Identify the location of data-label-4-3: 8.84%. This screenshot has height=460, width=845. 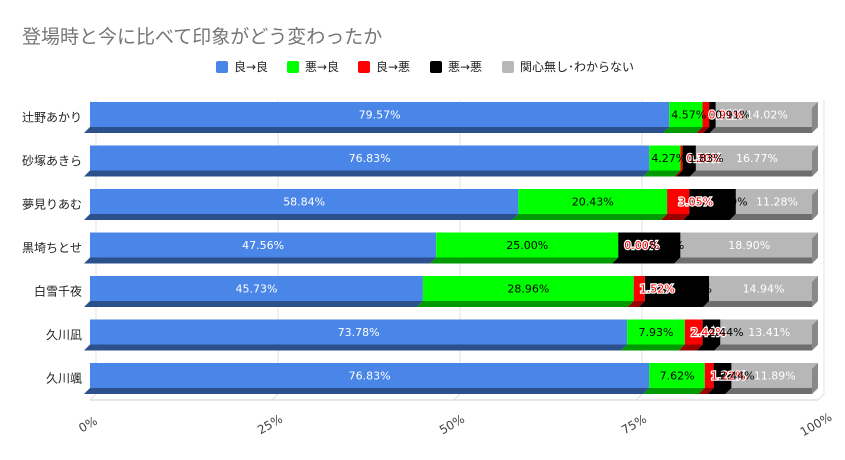
(694, 289).